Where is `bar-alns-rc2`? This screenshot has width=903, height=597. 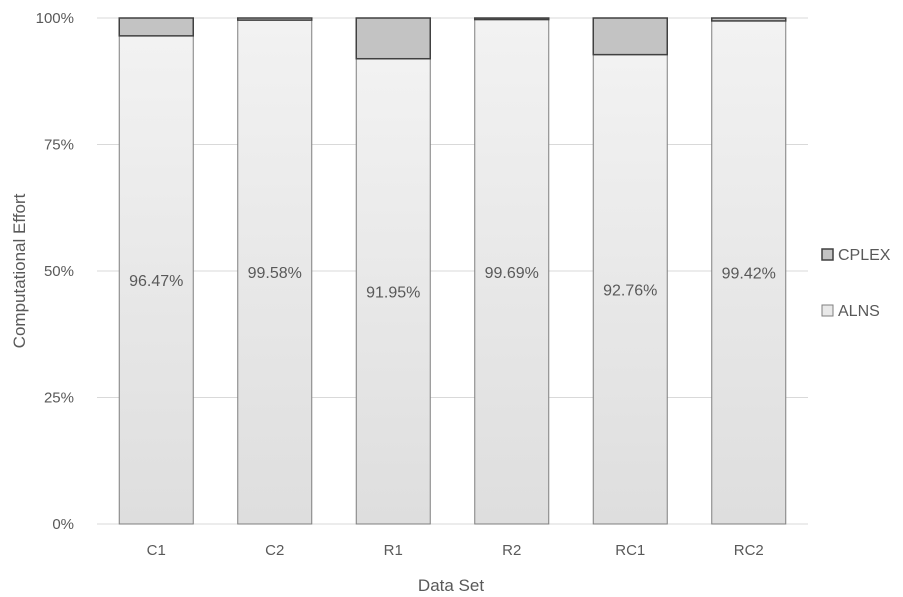
bar-alns-rc2 is located at coordinates (749, 272).